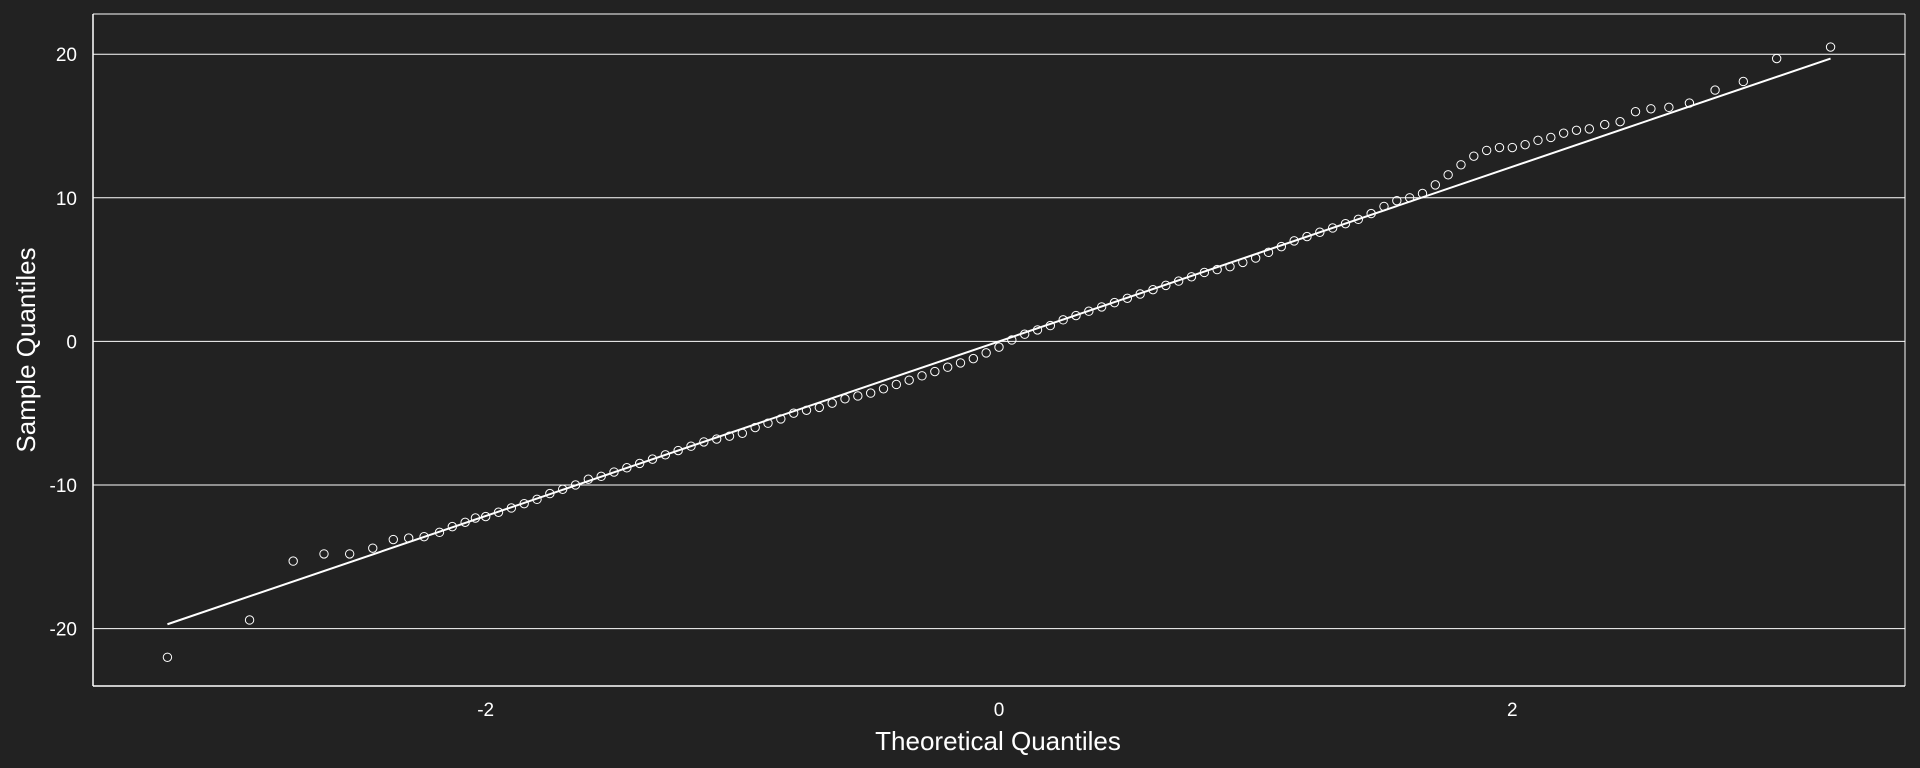 The image size is (1920, 768). What do you see at coordinates (999, 710) in the screenshot?
I see `x-tick-label: 0` at bounding box center [999, 710].